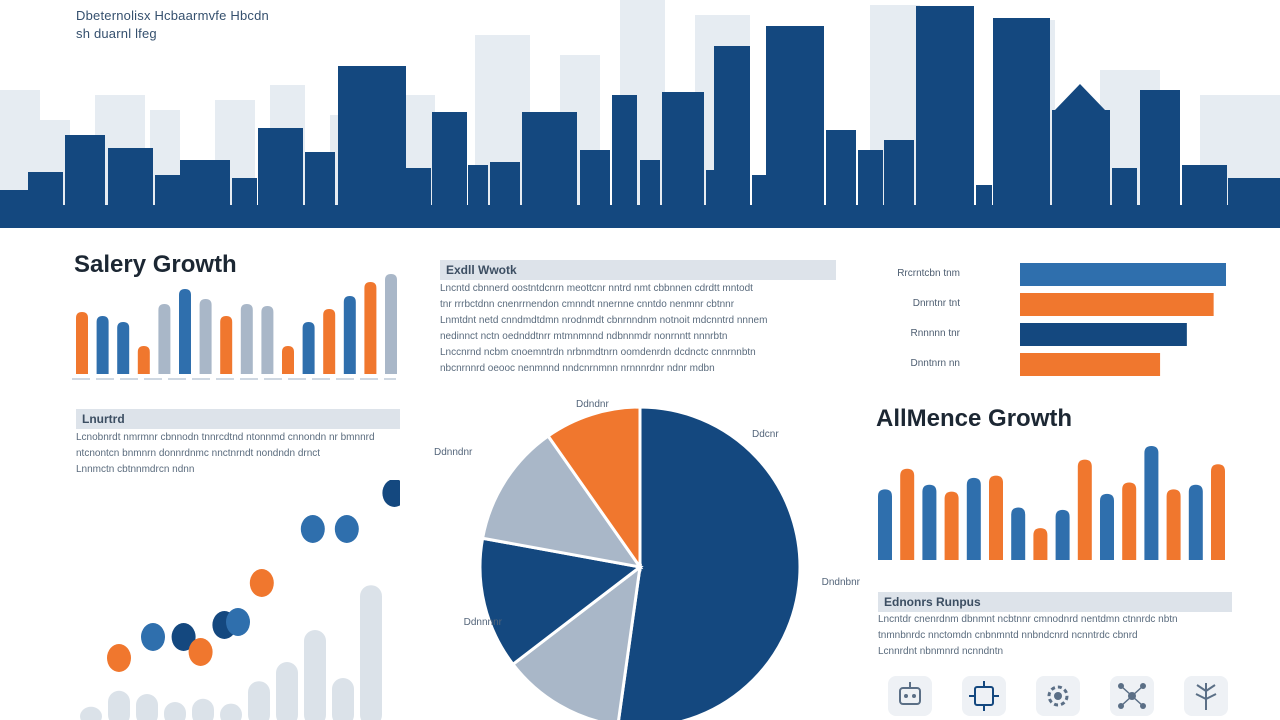 The width and height of the screenshot is (1280, 720). What do you see at coordinates (935, 363) in the screenshot?
I see `horizontal-bar-label-4: Dnntnrn nn` at bounding box center [935, 363].